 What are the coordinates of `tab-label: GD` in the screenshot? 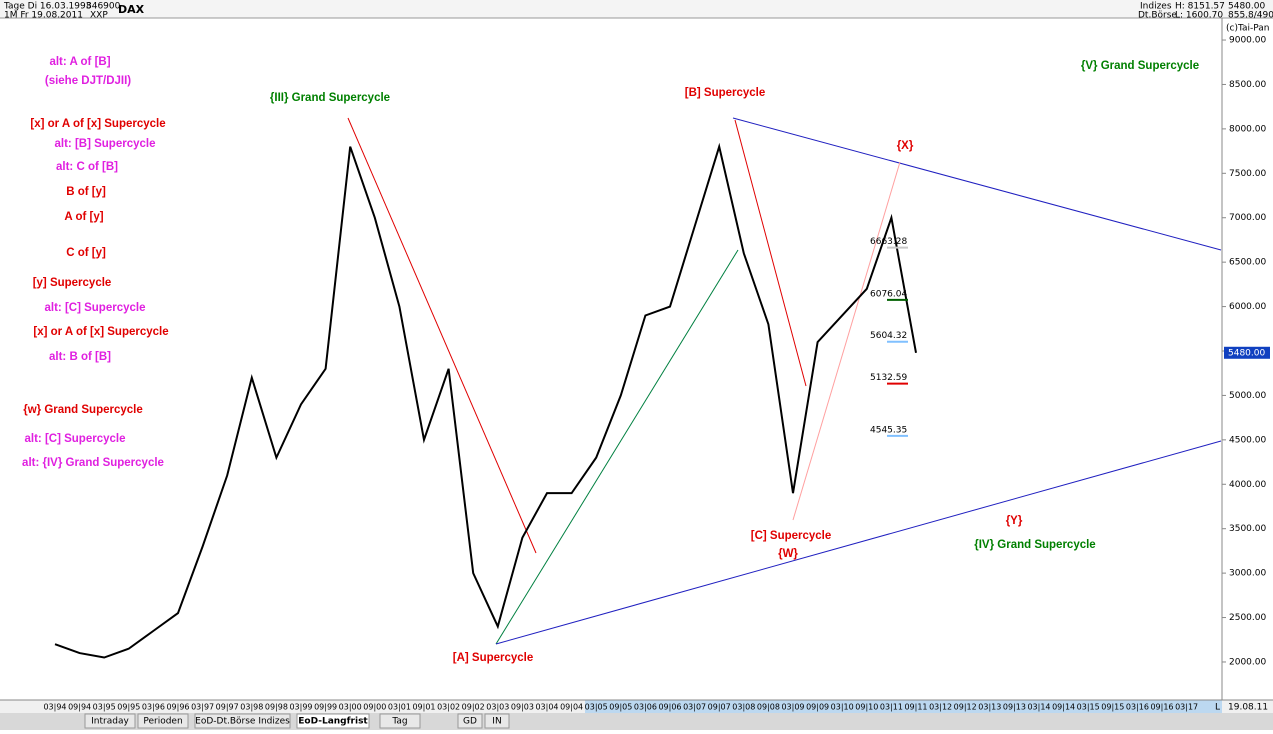 It's located at (470, 722).